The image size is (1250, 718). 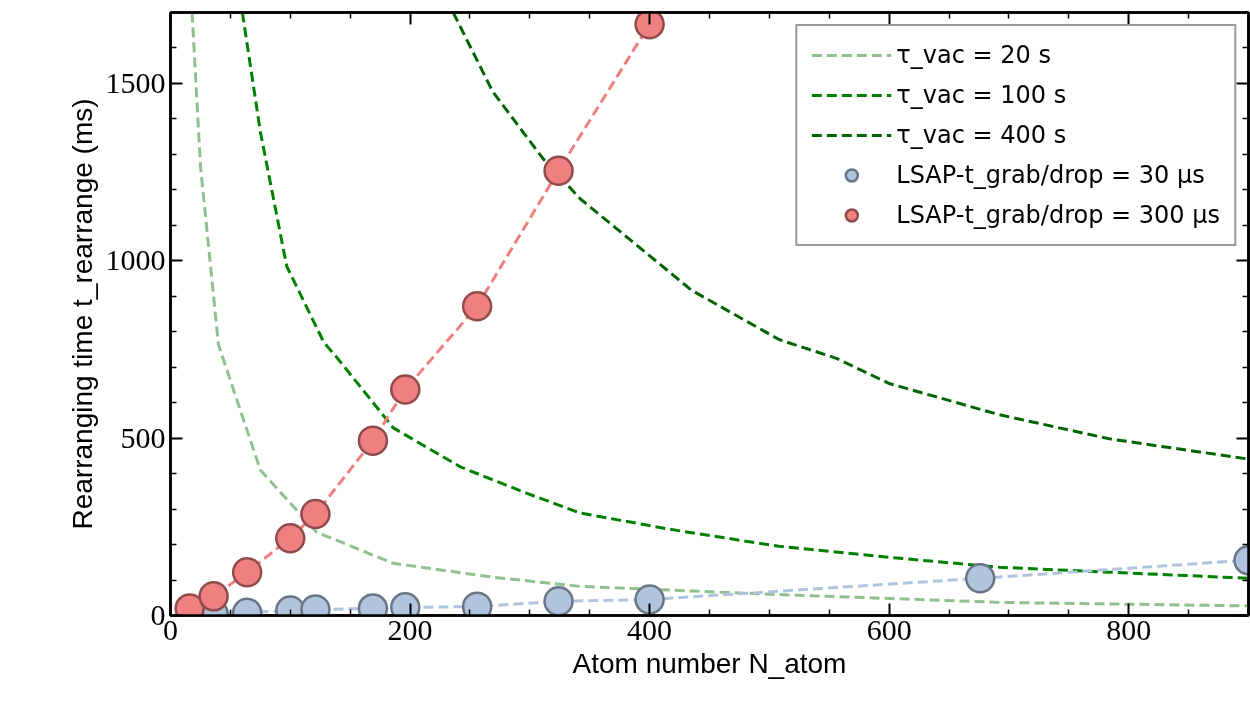 What do you see at coordinates (973, 55) in the screenshot?
I see `legend-label: τ_vac = 20 s` at bounding box center [973, 55].